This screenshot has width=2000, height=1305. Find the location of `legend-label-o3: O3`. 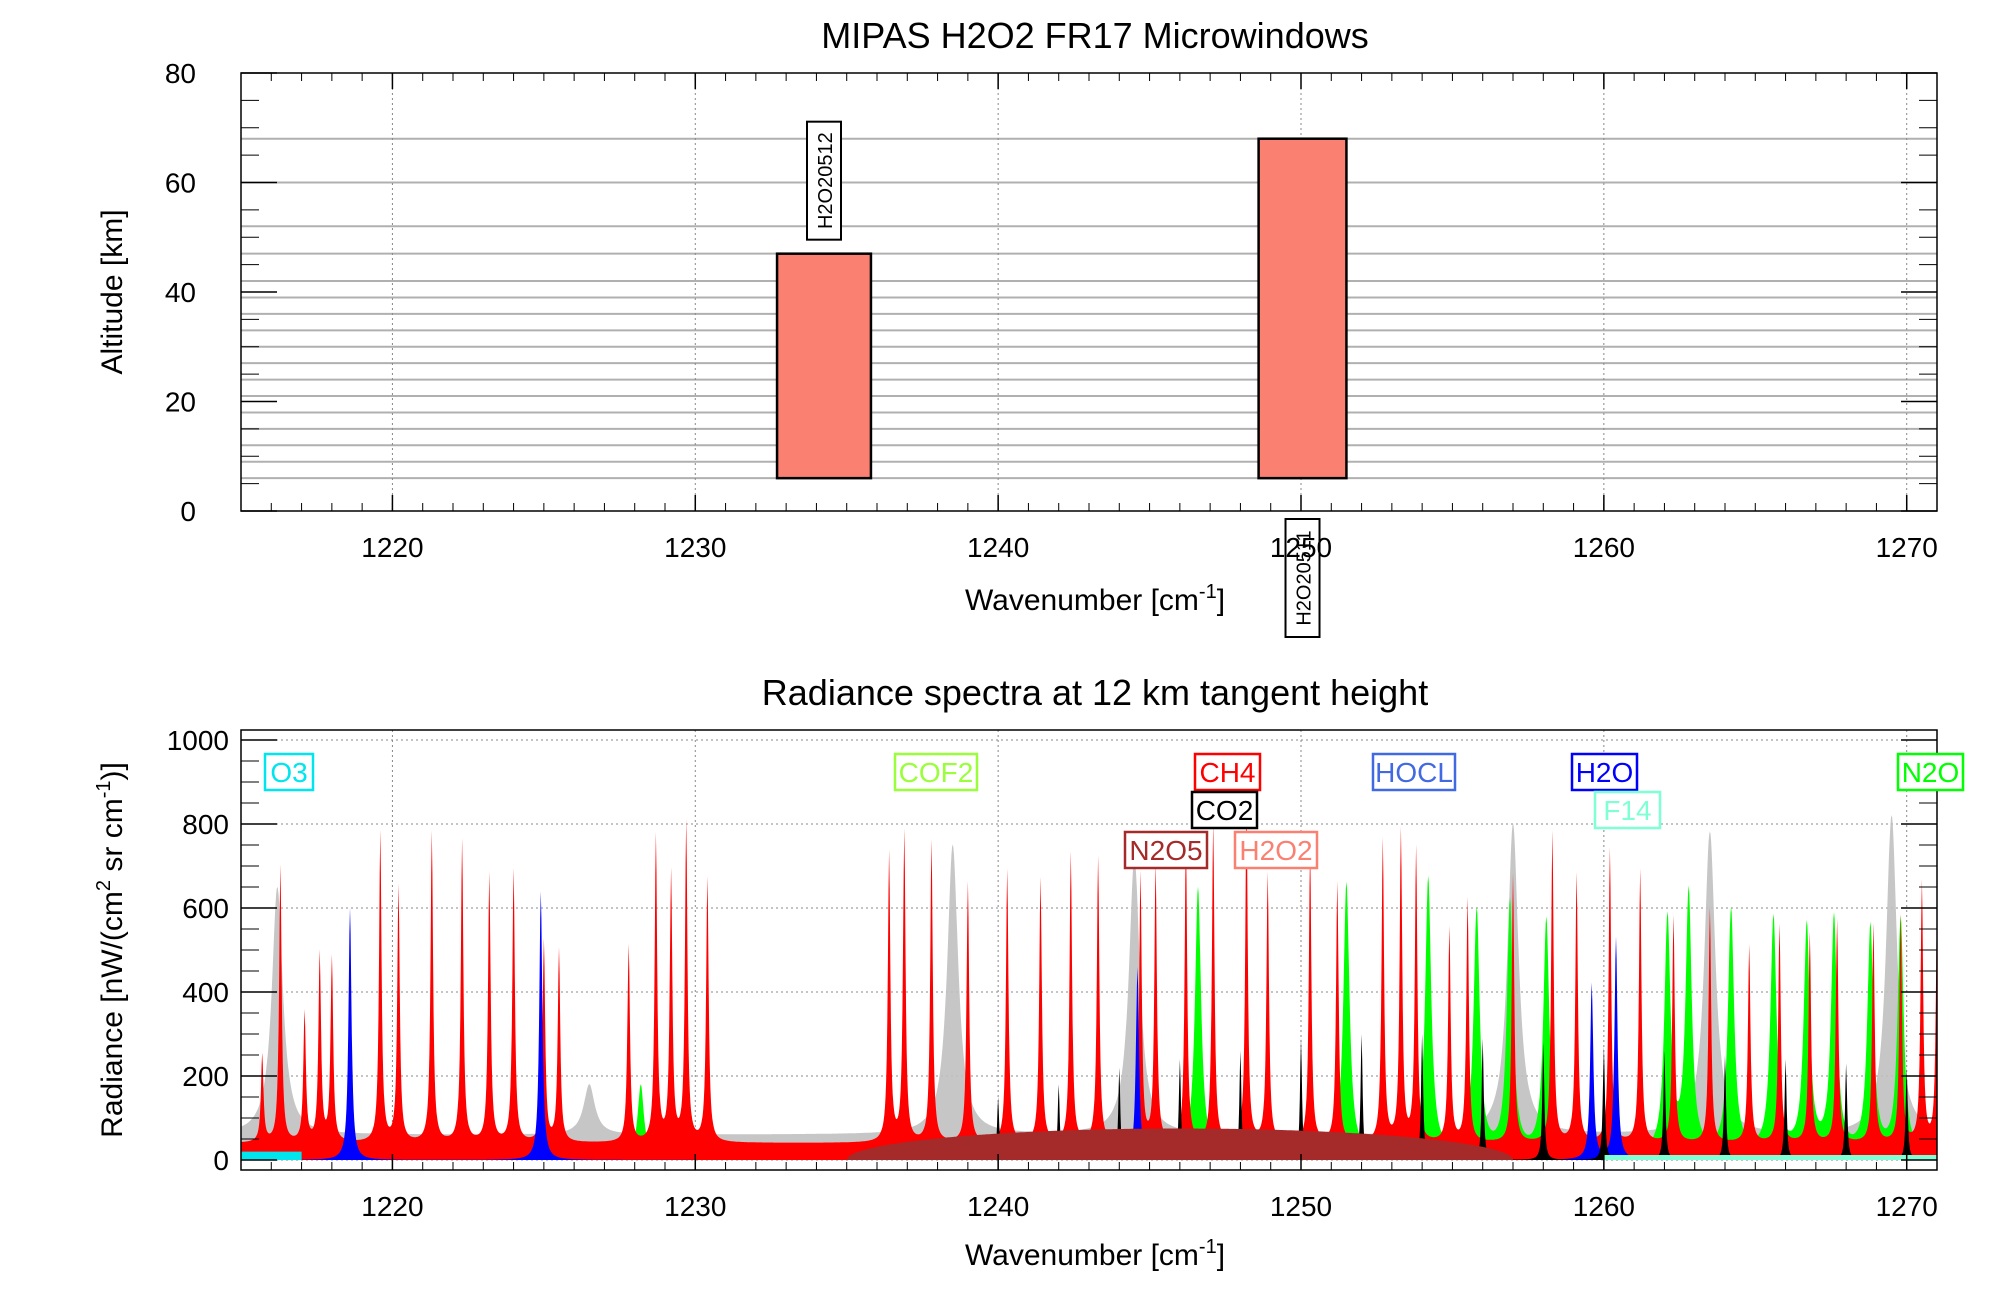

legend-label-o3: O3 is located at coordinates (288, 772).